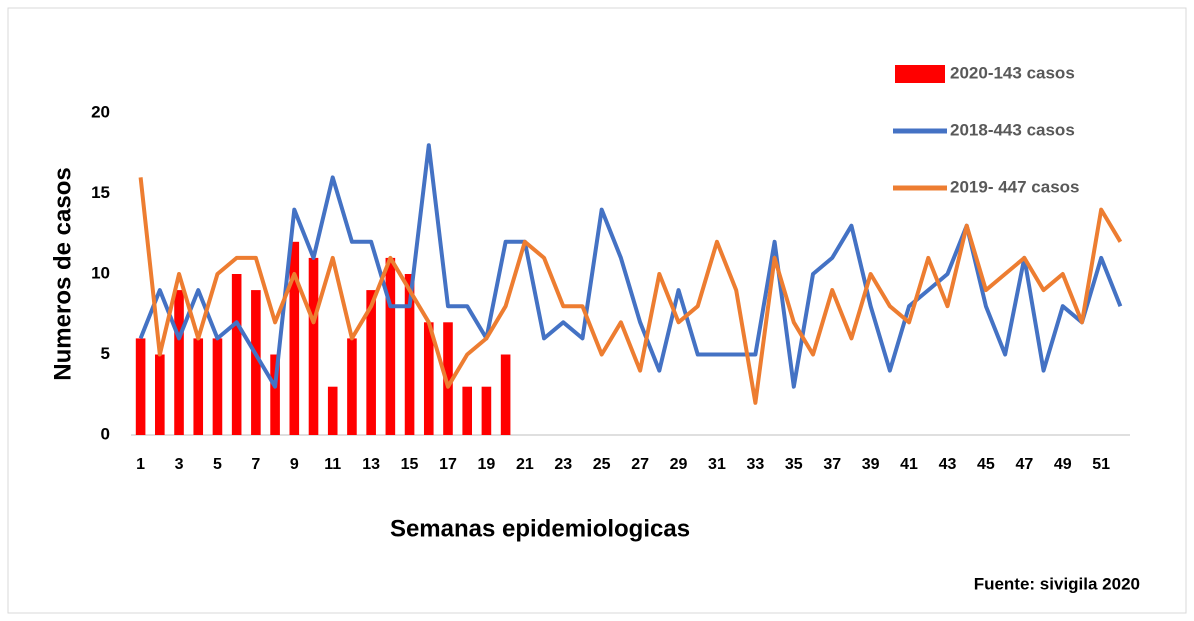  What do you see at coordinates (332, 464) in the screenshot?
I see `x-tick-label: 11` at bounding box center [332, 464].